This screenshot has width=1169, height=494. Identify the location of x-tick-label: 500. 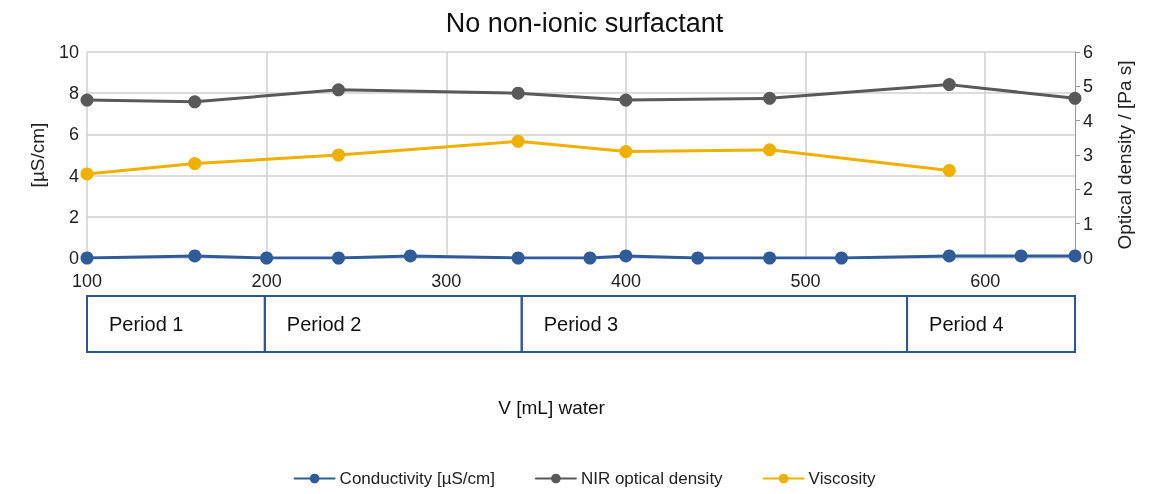
(805, 281).